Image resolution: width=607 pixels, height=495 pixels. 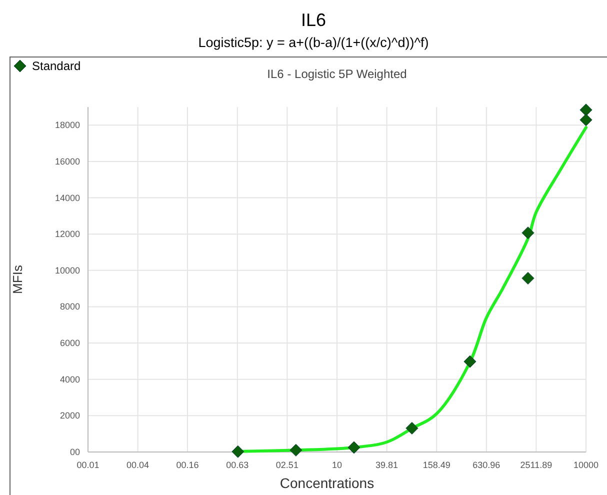 I want to click on chart-title: IL6, so click(x=313, y=20).